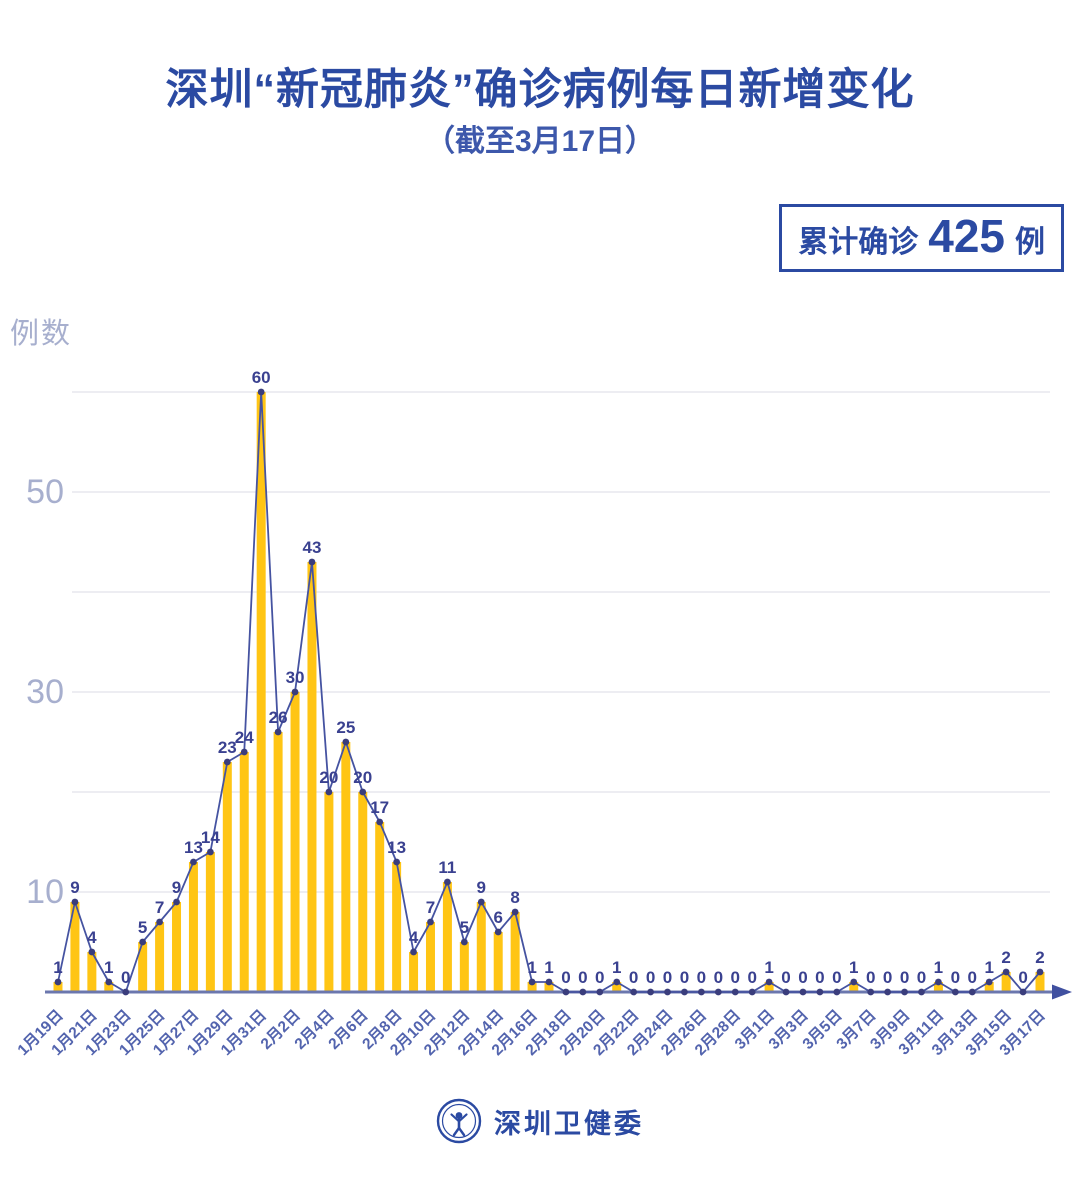  What do you see at coordinates (45, 892) in the screenshot?
I see `svg-text: 10` at bounding box center [45, 892].